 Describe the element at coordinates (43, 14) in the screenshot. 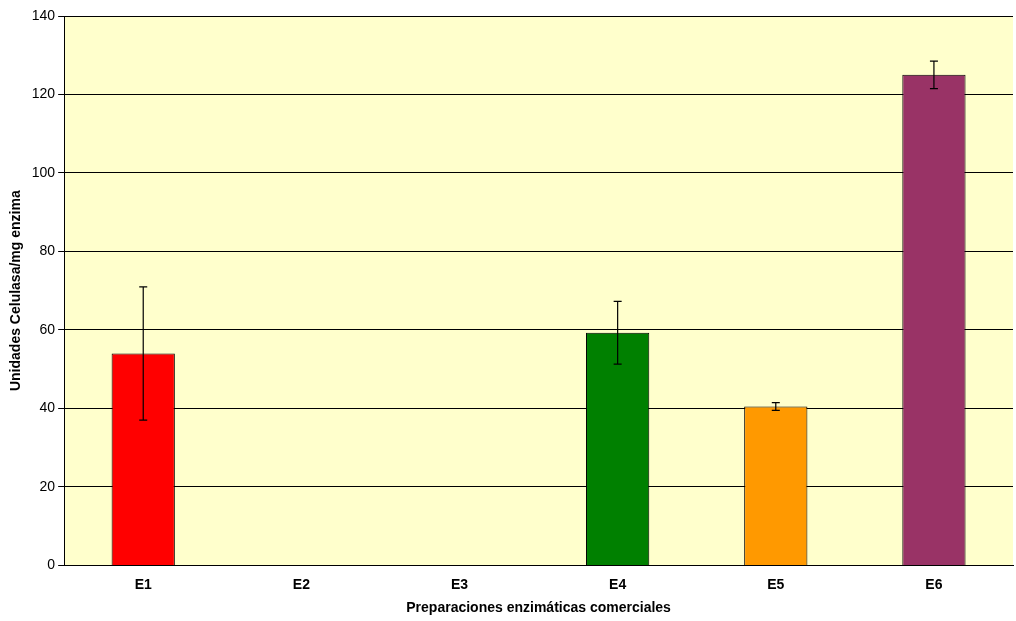

I see `y-tick-label: 140` at that location.